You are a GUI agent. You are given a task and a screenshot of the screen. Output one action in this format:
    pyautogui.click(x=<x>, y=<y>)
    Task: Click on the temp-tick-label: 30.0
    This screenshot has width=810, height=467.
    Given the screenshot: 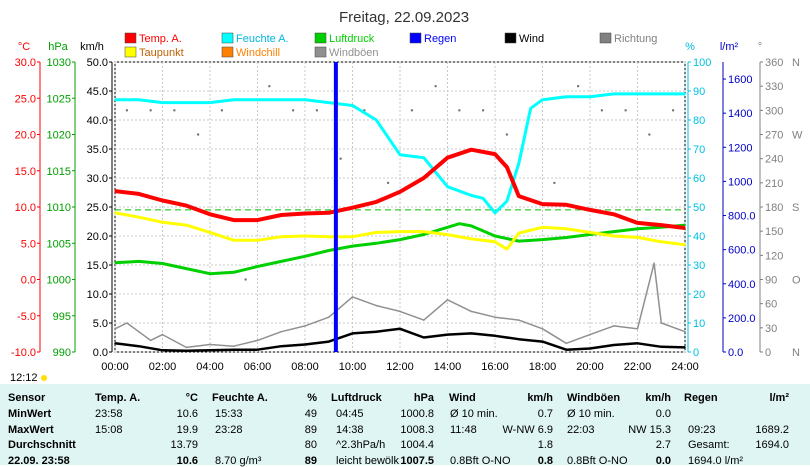 What is the action you would take?
    pyautogui.click(x=25, y=63)
    